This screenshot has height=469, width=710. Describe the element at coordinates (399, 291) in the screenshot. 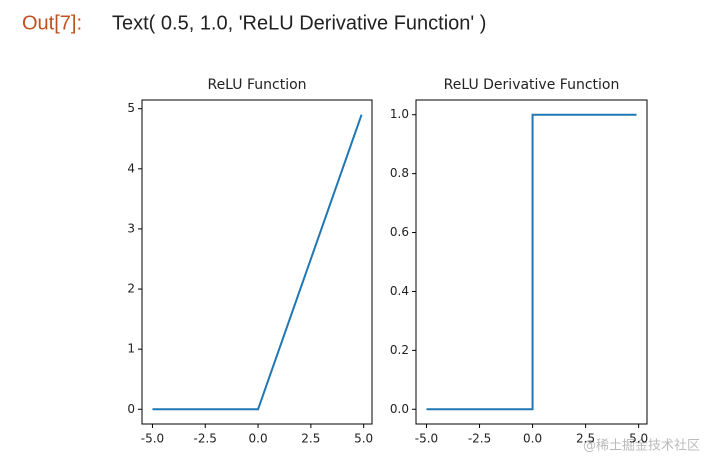

I see `y-tick-label: 0.4` at that location.